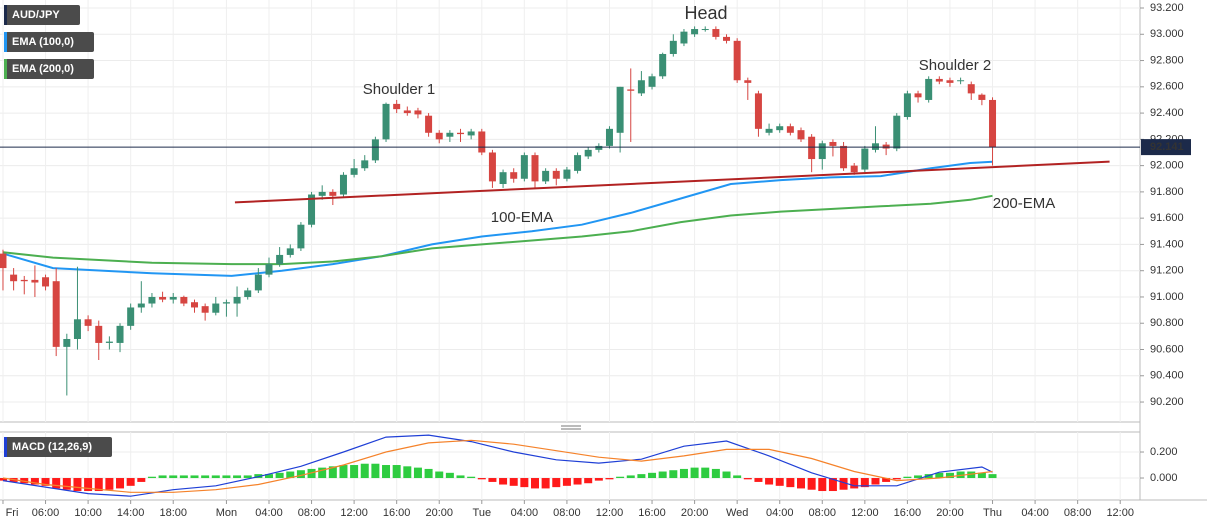  What do you see at coordinates (12, 513) in the screenshot?
I see `x-tick-label: Fri` at bounding box center [12, 513].